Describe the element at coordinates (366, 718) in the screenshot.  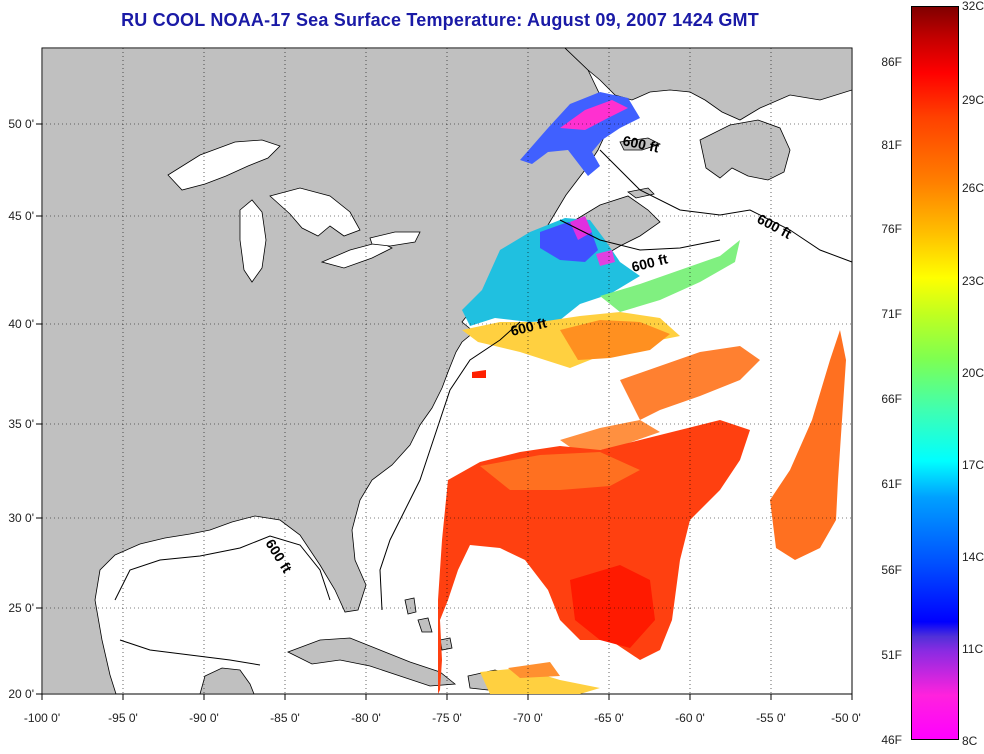
I see `lon-tick-label: -80 0'` at that location.